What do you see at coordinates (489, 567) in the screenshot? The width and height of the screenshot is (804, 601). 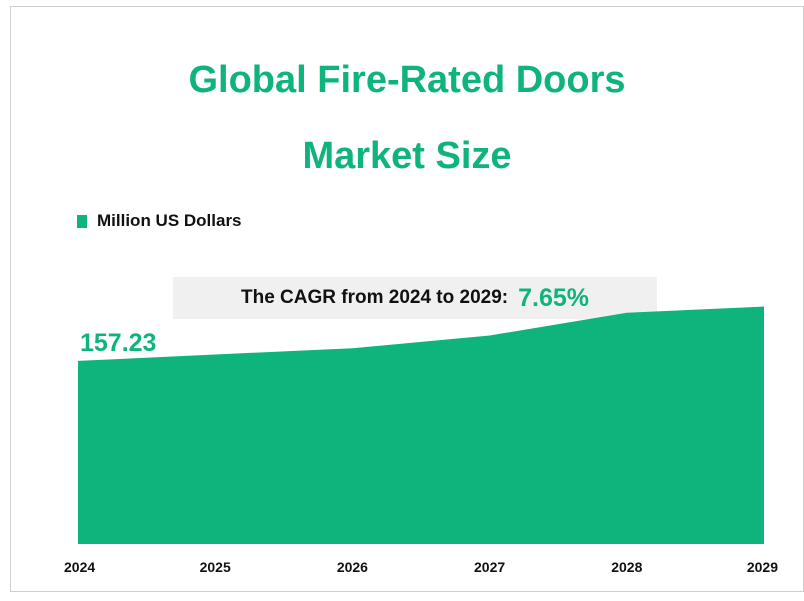 I see `x-tick-label: 2027` at bounding box center [489, 567].